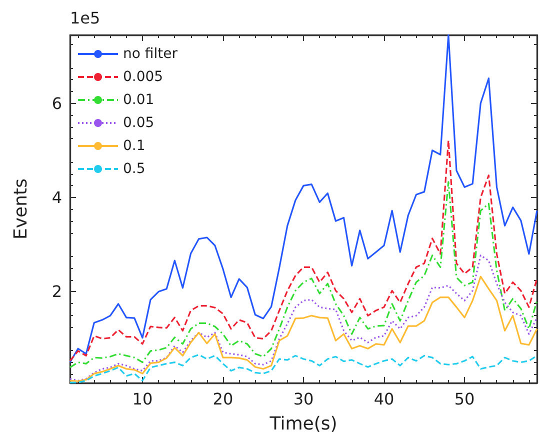 Image resolution: width=544 pixels, height=445 pixels. What do you see at coordinates (138, 123) in the screenshot?
I see `legend-label: 0.05` at bounding box center [138, 123].